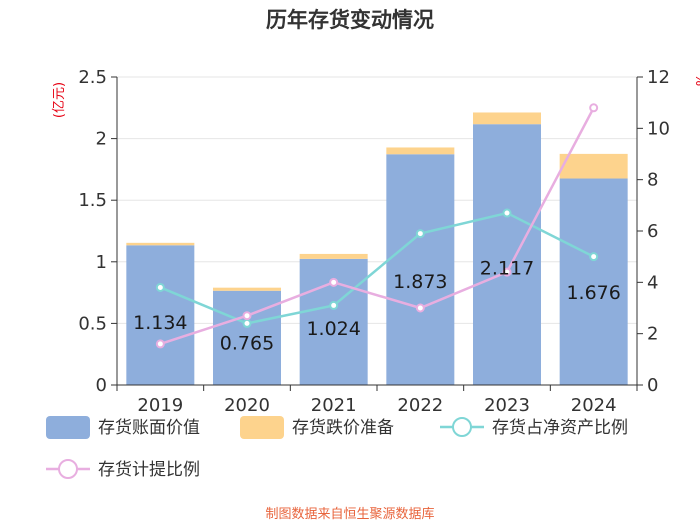 The image size is (700, 525). Describe the element at coordinates (377, 306) in the screenshot. I see `data-labels: 1.134 0.765 1.024 1.873 2.117 1.676` at that location.